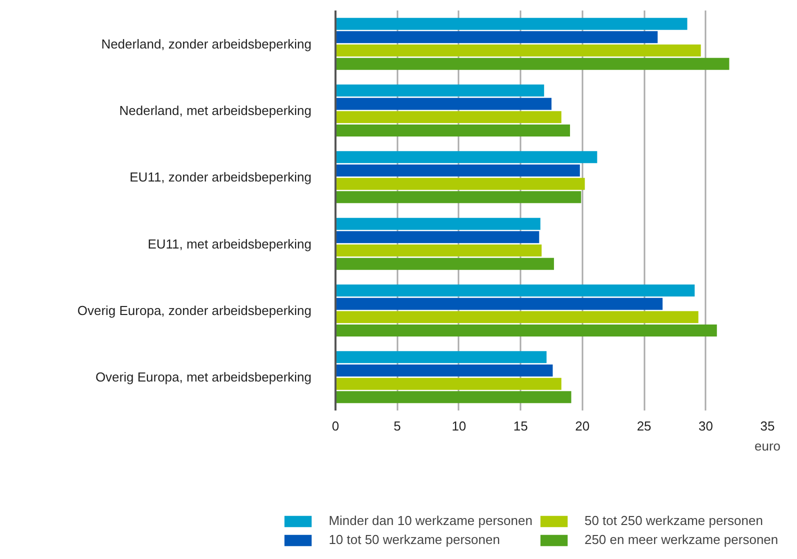 The image size is (797, 559). Describe the element at coordinates (206, 44) in the screenshot. I see `y-tick-label: Nederland, zonder arbeidsbeperking` at that location.